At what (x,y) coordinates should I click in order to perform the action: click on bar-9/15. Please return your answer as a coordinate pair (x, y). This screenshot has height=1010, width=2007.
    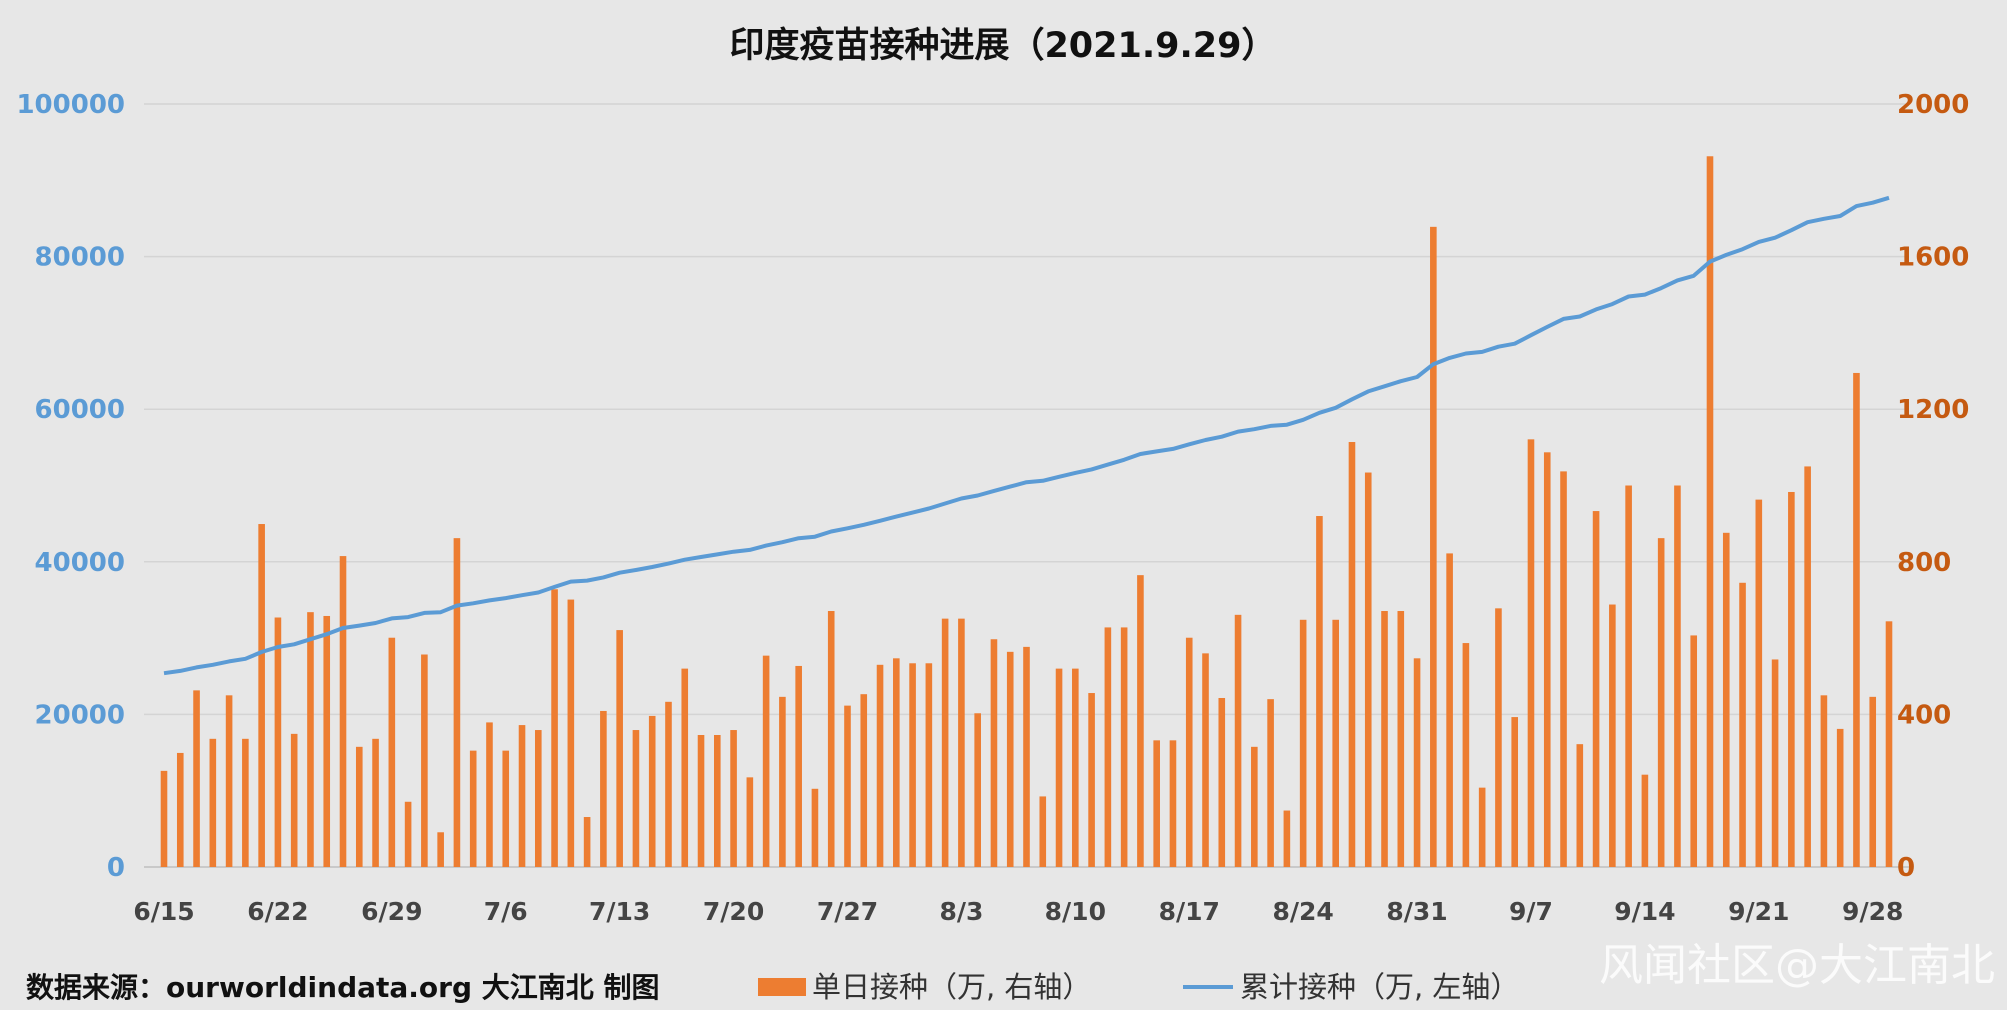
    Looking at the image, I should click on (1661, 702).